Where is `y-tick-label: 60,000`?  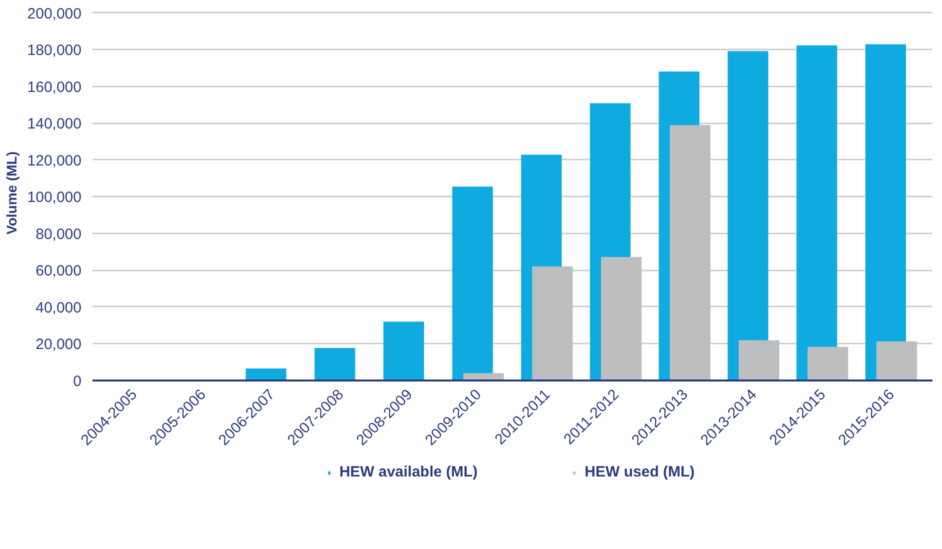 y-tick-label: 60,000 is located at coordinates (59, 271).